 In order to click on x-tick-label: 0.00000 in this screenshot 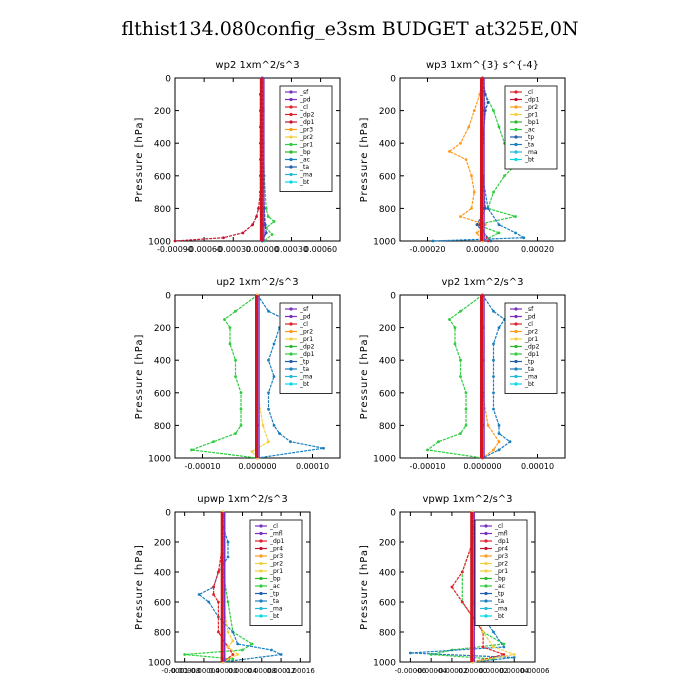, I will do `click(472, 671)`.